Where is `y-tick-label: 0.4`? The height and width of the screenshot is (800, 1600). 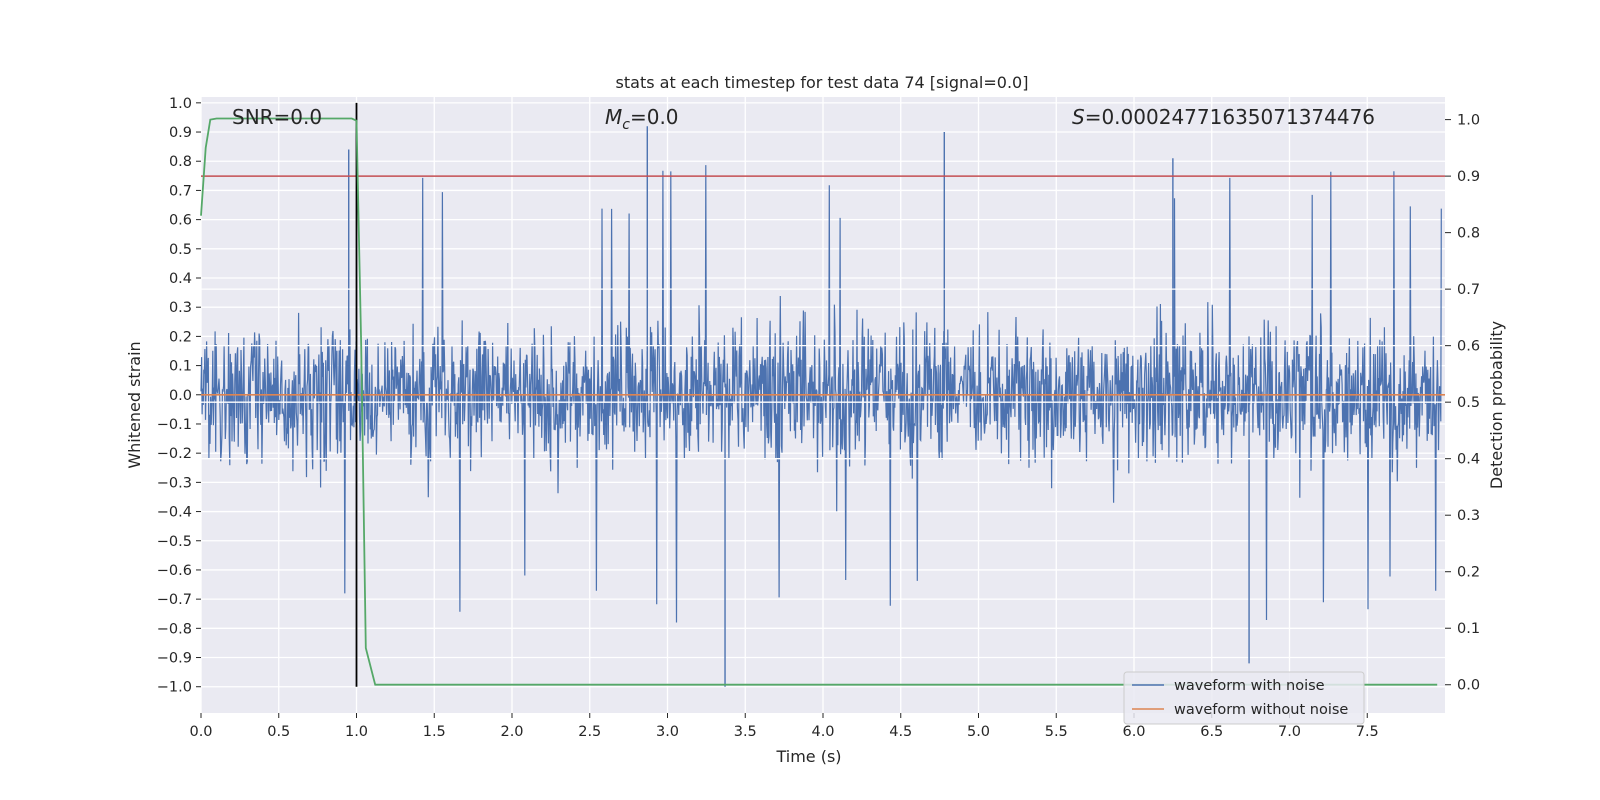 y-tick-label: 0.4 is located at coordinates (180, 279).